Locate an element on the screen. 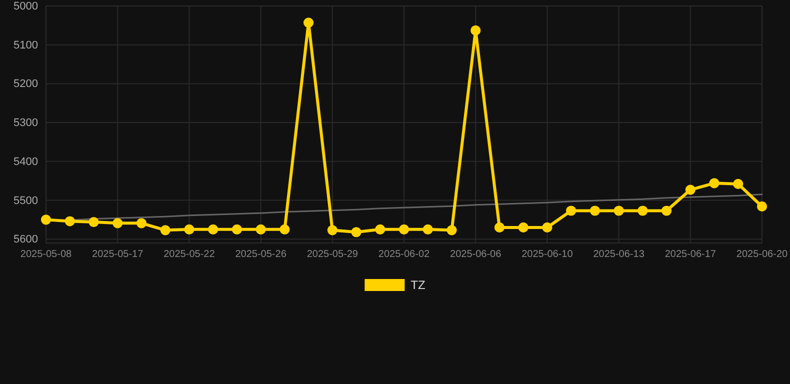 Image resolution: width=790 pixels, height=384 pixels. x-tick-label: 2025-05-17 is located at coordinates (118, 254).